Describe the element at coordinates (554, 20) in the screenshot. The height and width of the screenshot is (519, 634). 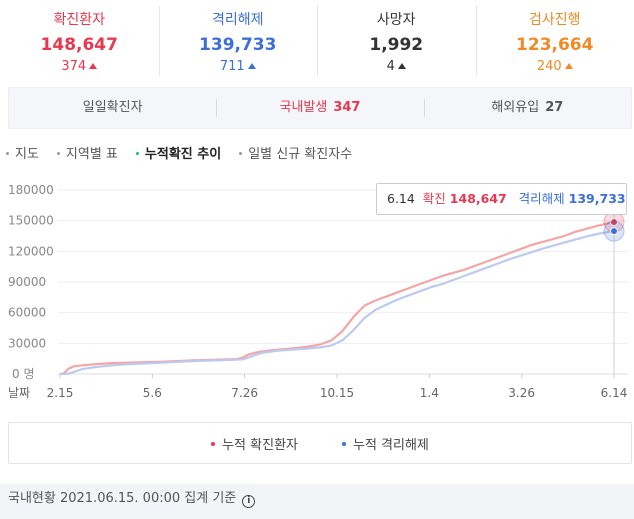
I see `stat-testing-label: 검사진행` at that location.